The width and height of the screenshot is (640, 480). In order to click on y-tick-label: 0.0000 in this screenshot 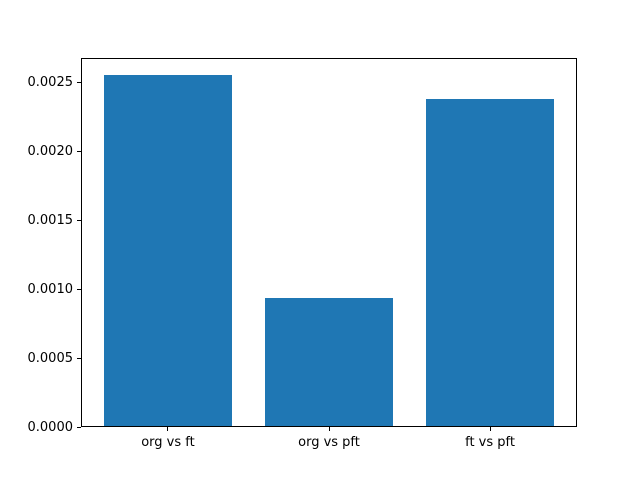, I will do `click(50, 427)`.